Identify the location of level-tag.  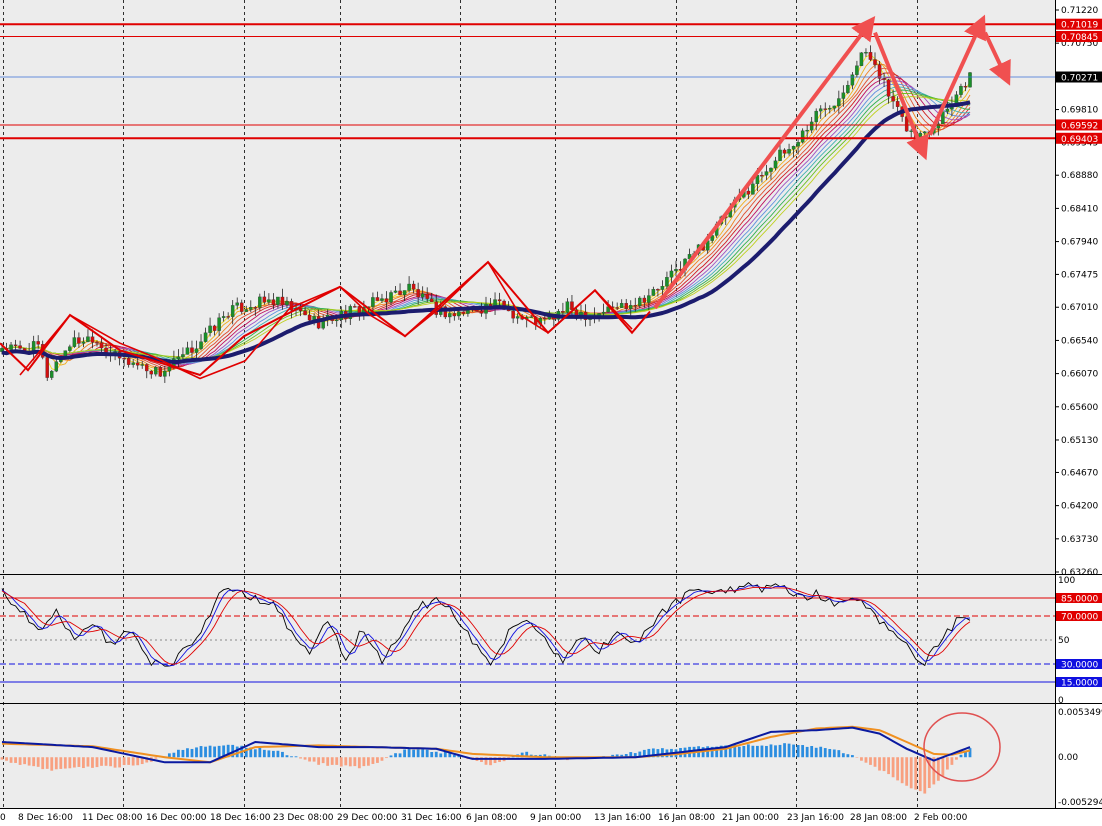
(1079, 36).